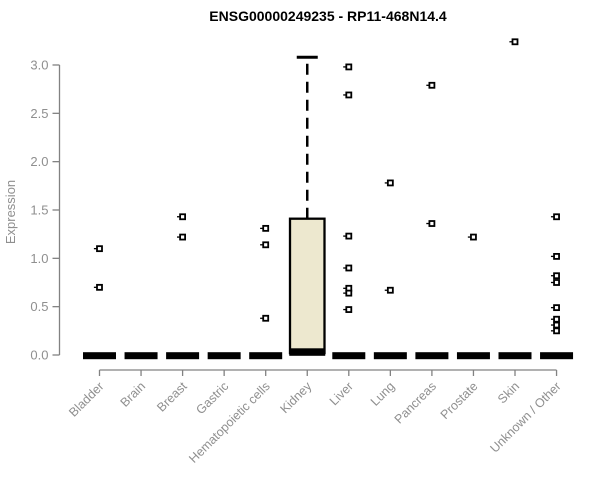 The height and width of the screenshot is (500, 600). Describe the element at coordinates (525, 417) in the screenshot. I see `x-tick-label-unknown-other: Unknown / Other` at that location.